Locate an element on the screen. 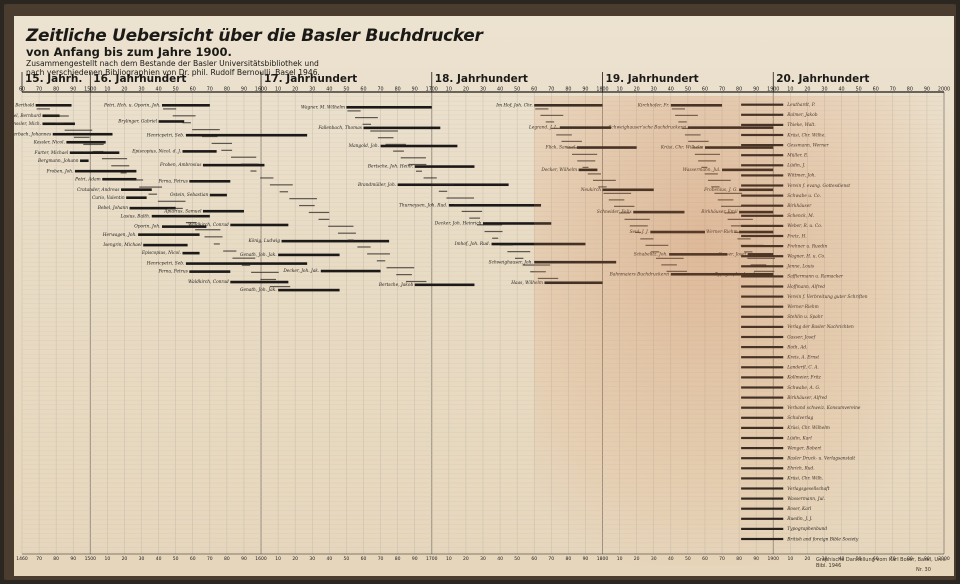 Image resolution: width=960 pixels, height=584 pixels. recent-printer-label: Müller, E. is located at coordinates (797, 156).